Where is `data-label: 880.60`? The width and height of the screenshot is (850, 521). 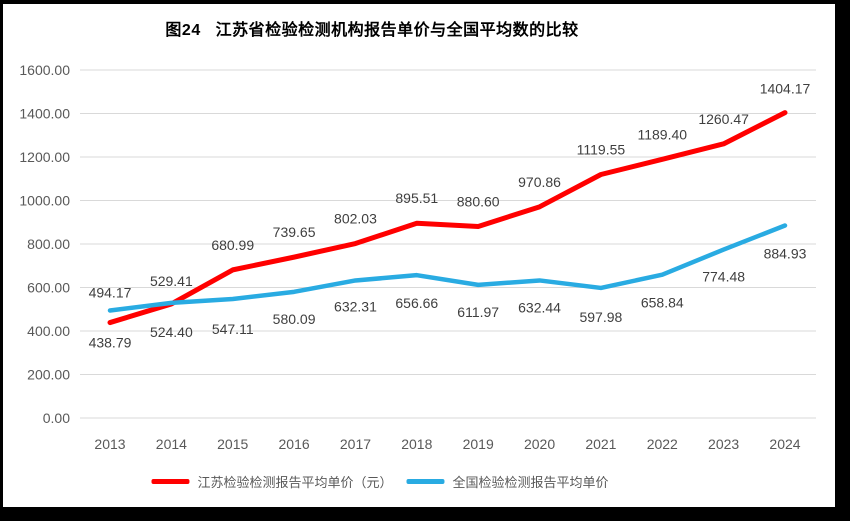
data-label: 880.60 is located at coordinates (478, 201).